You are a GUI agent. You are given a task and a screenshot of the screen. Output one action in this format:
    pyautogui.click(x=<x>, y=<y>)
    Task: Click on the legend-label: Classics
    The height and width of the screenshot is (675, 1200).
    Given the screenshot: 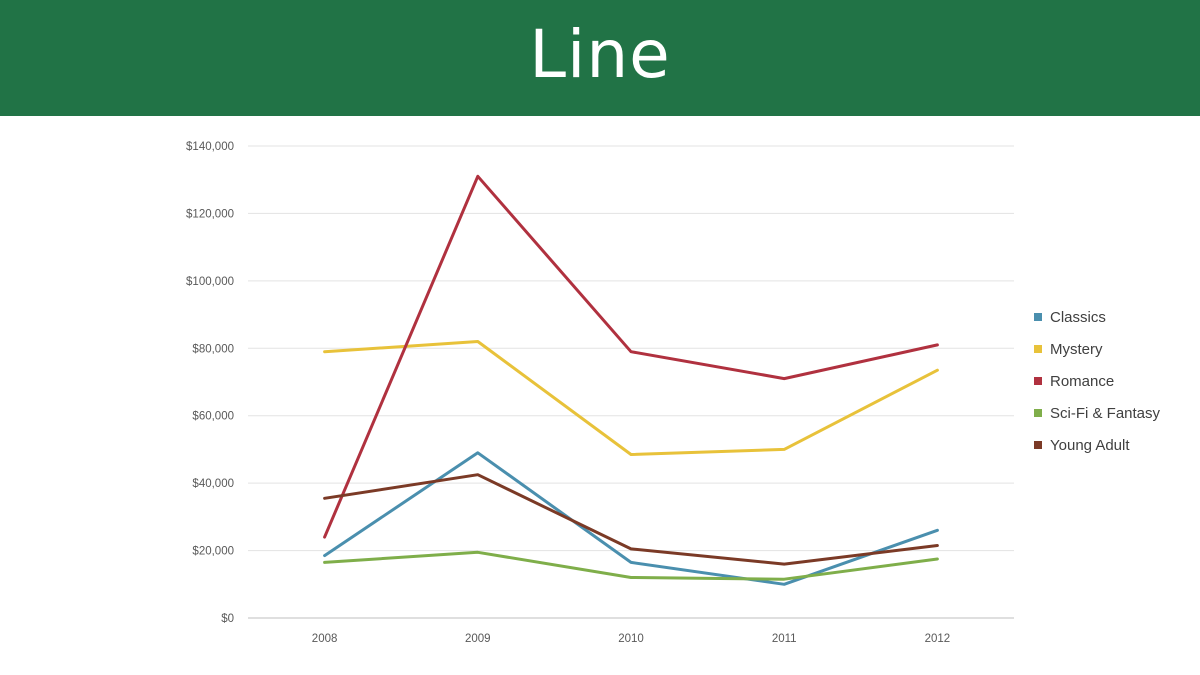 What is the action you would take?
    pyautogui.click(x=1078, y=317)
    